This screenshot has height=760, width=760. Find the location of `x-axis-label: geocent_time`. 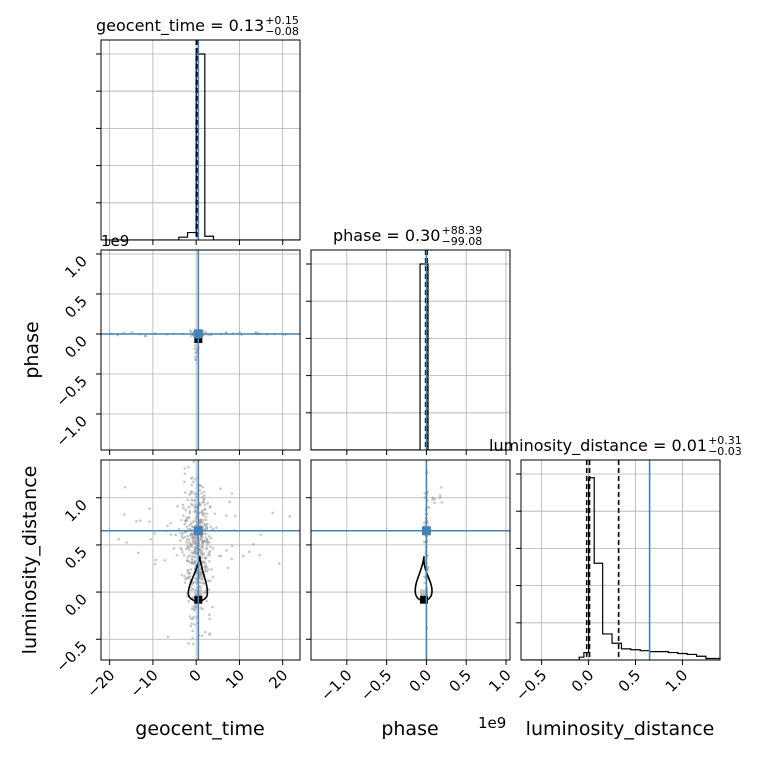

x-axis-label: geocent_time is located at coordinates (199, 729).